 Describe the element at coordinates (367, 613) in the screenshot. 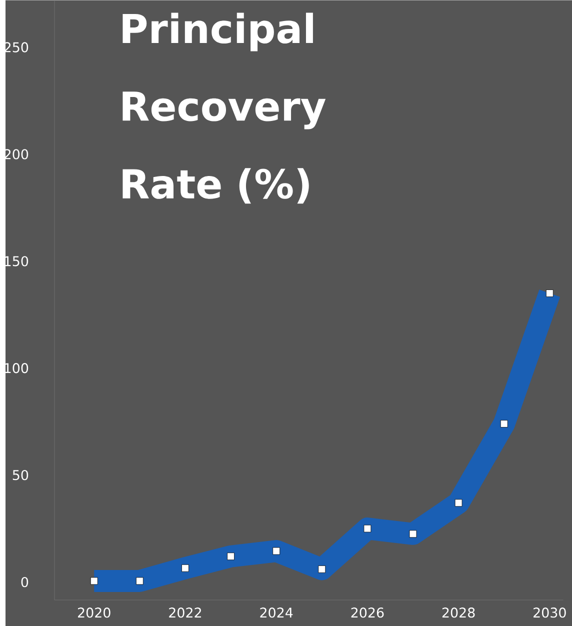

I see `x-tick-label: 2026` at that location.